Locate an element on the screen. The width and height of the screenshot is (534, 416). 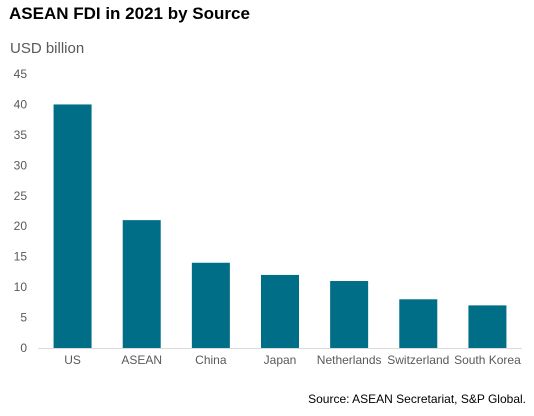
bar-asean is located at coordinates (141, 284).